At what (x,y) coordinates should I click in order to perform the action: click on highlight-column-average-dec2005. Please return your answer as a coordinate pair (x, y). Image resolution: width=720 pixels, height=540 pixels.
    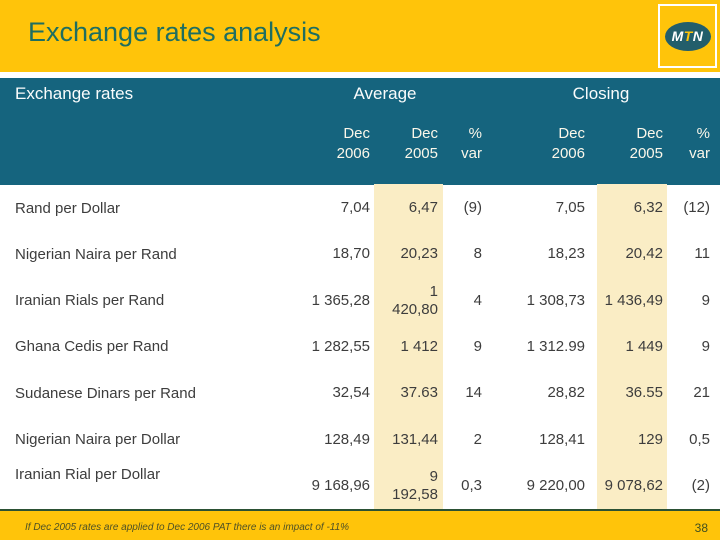
    Looking at the image, I should click on (408, 346).